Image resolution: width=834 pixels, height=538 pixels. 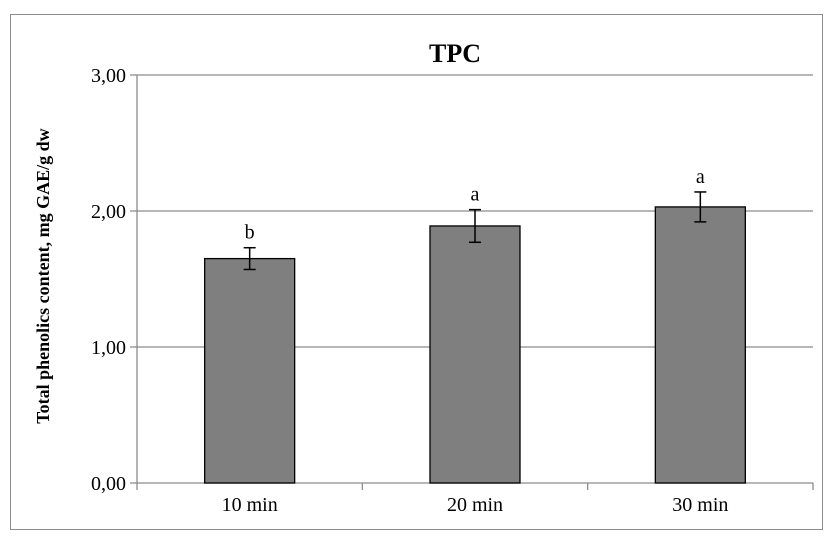 I want to click on x-category-label: 20 min, so click(x=475, y=505).